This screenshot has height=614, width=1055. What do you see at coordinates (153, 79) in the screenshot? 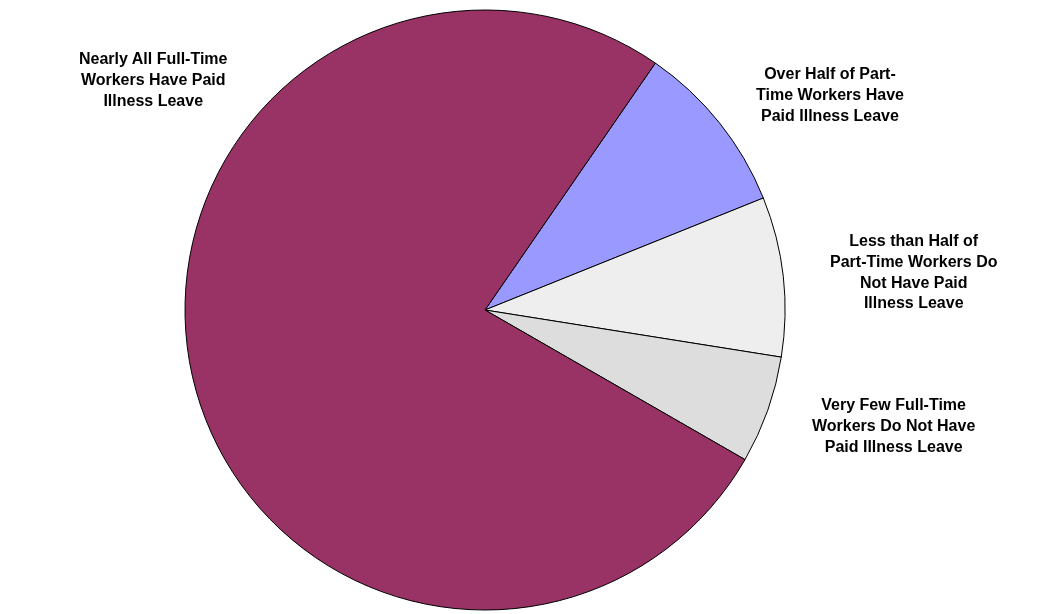
I see `slice-label: Nearly All Full-Time Workers Have Paid Illness Leave` at bounding box center [153, 79].